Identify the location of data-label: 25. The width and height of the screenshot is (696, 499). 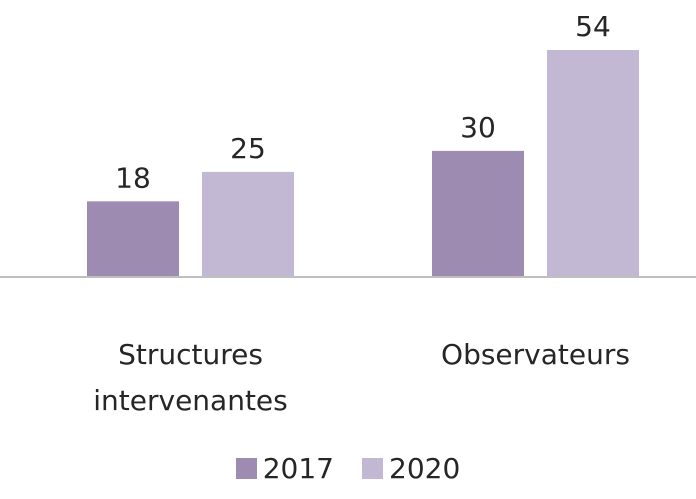
(248, 148).